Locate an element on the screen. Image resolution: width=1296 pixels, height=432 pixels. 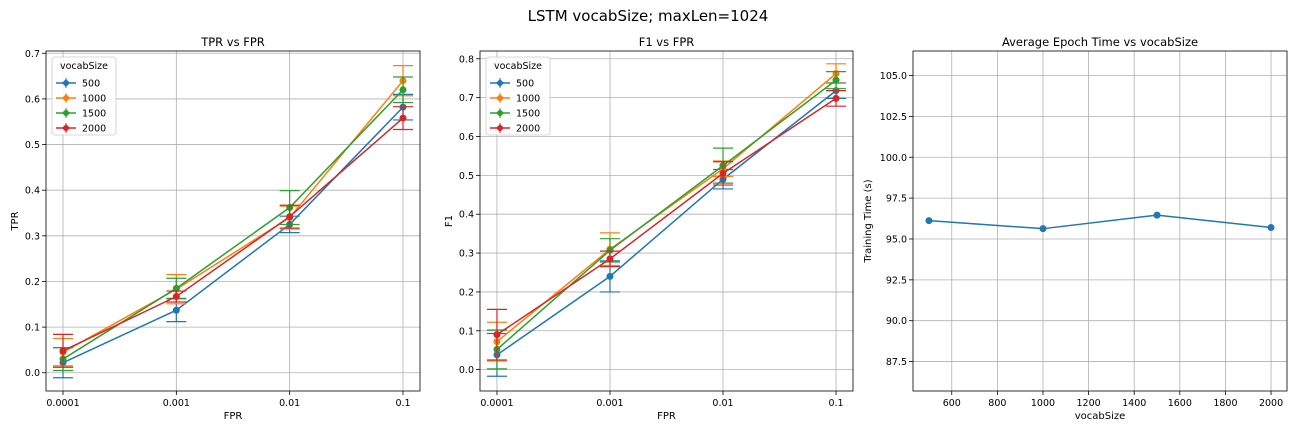
chart-title: Average Epoch Time vs vocabSize is located at coordinates (1100, 42).